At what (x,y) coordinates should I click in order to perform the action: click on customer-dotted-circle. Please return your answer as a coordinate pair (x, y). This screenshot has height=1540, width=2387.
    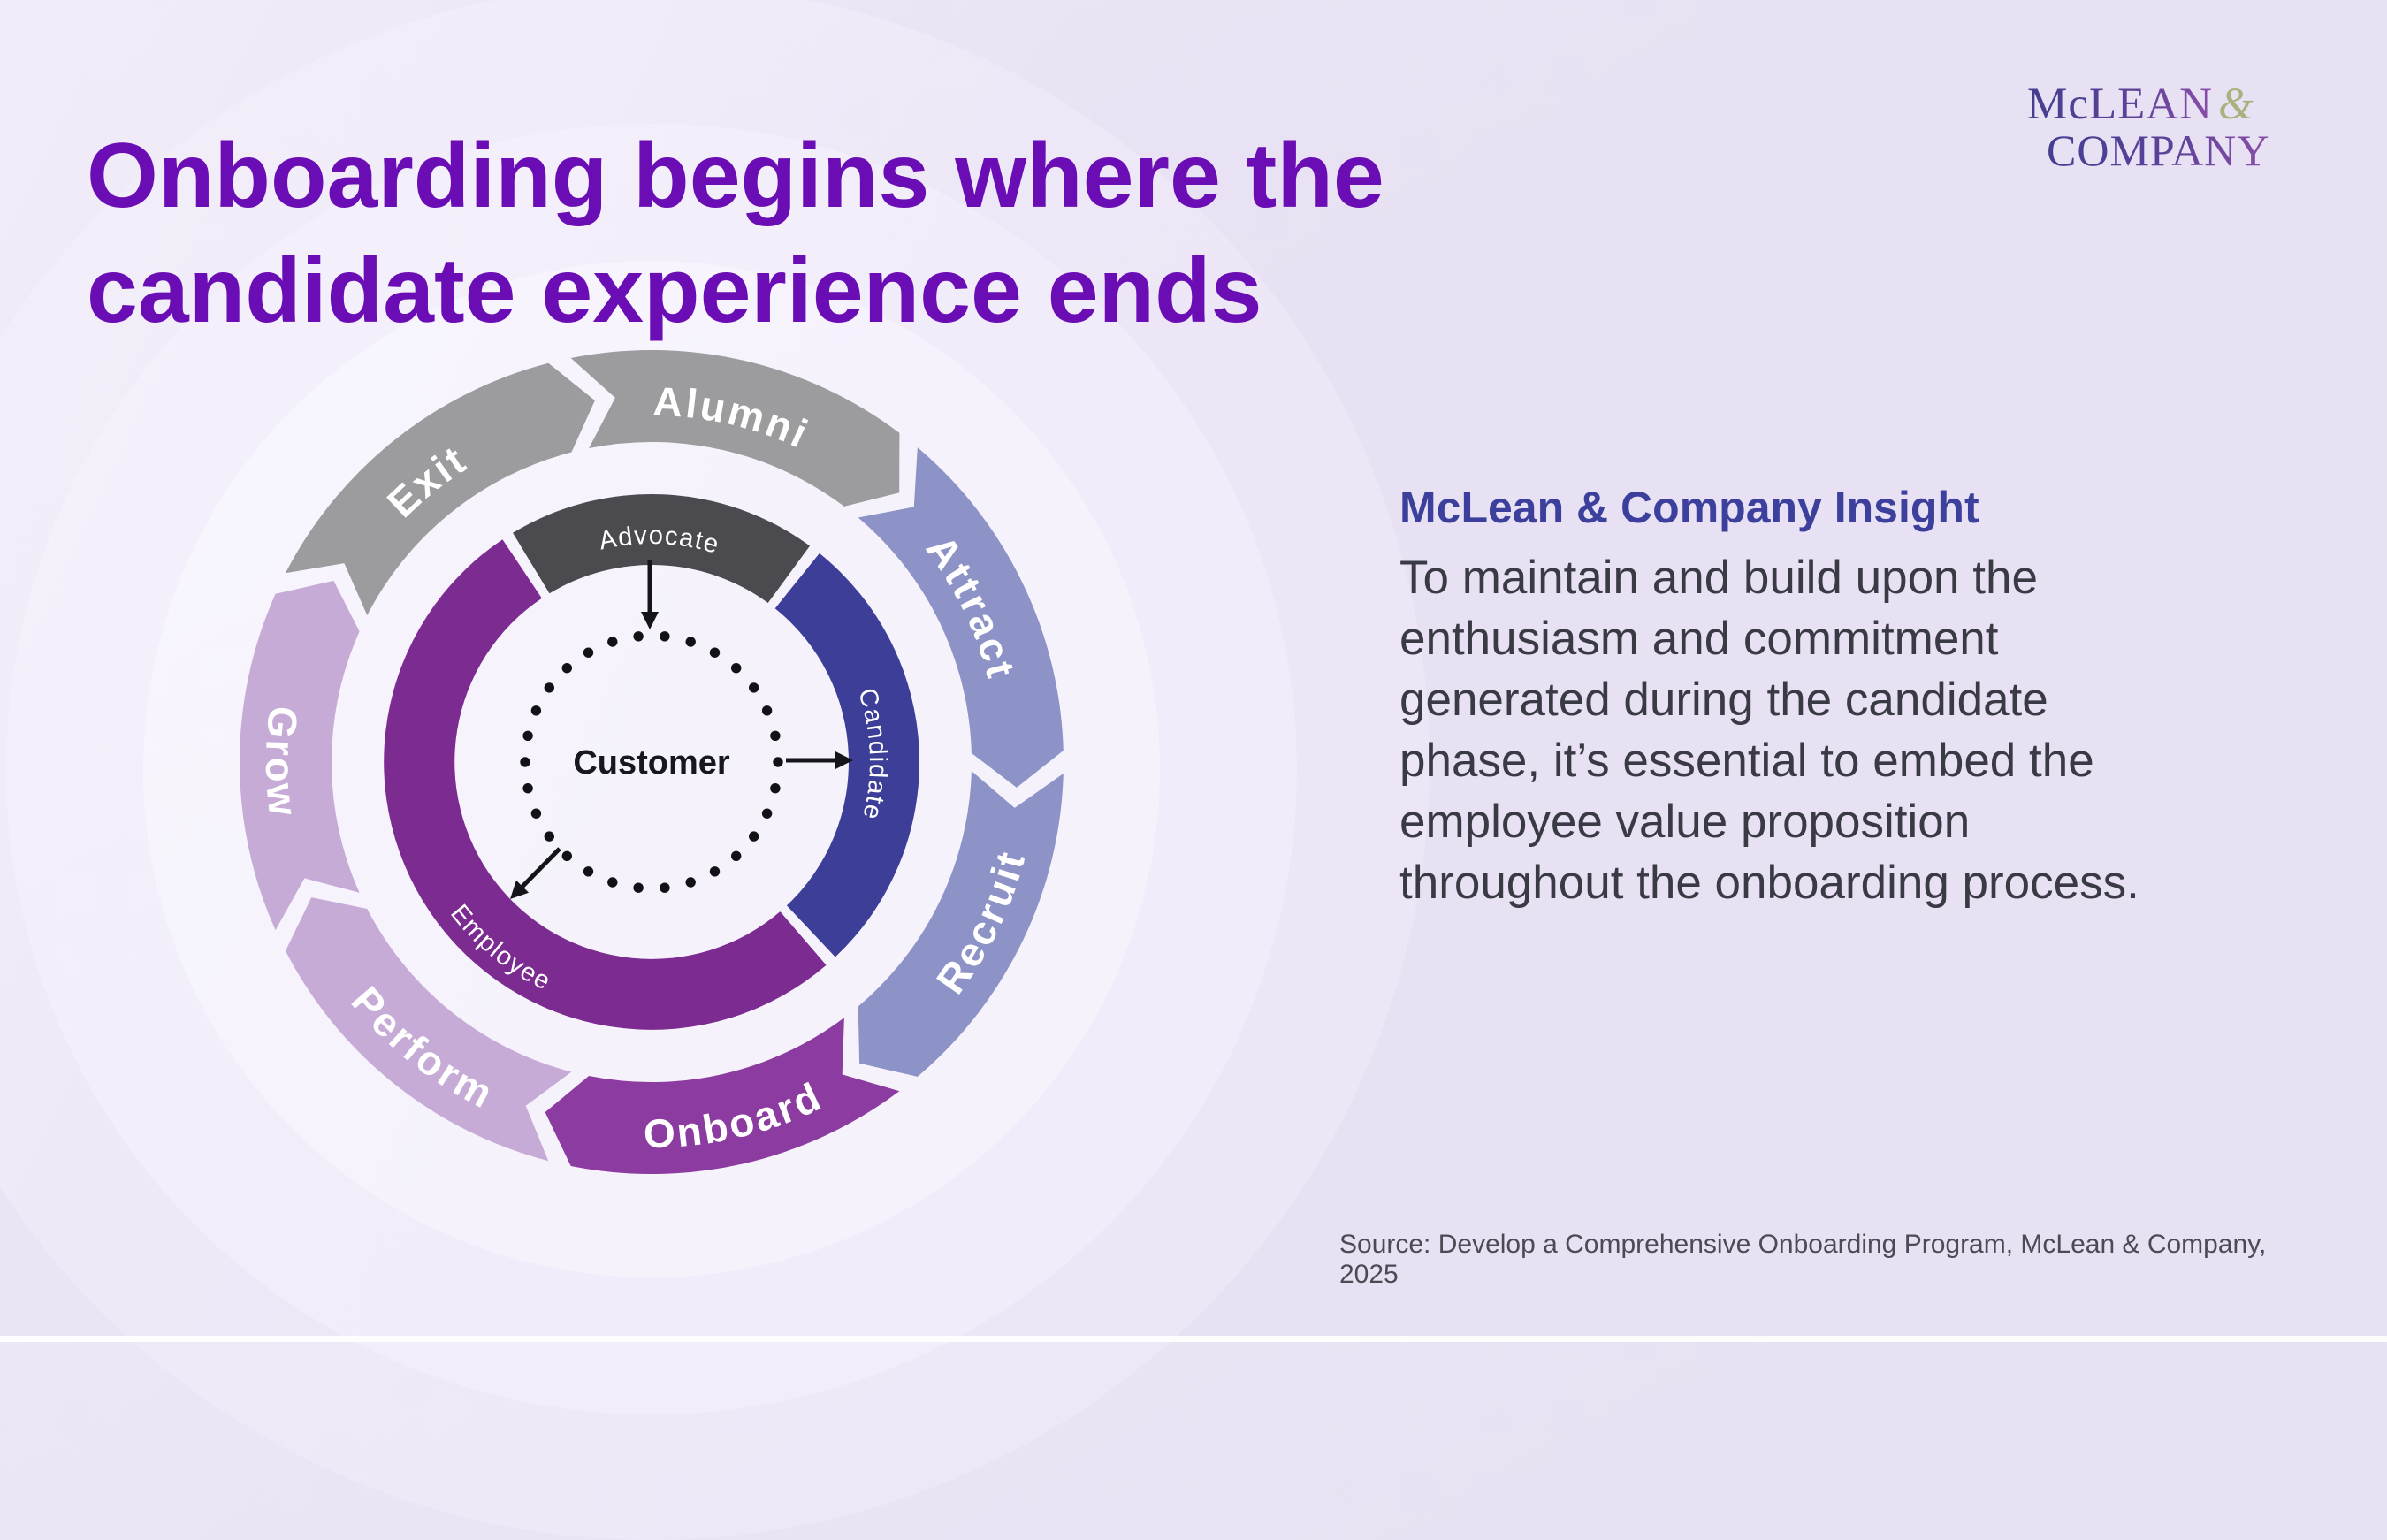
    Looking at the image, I should click on (651, 762).